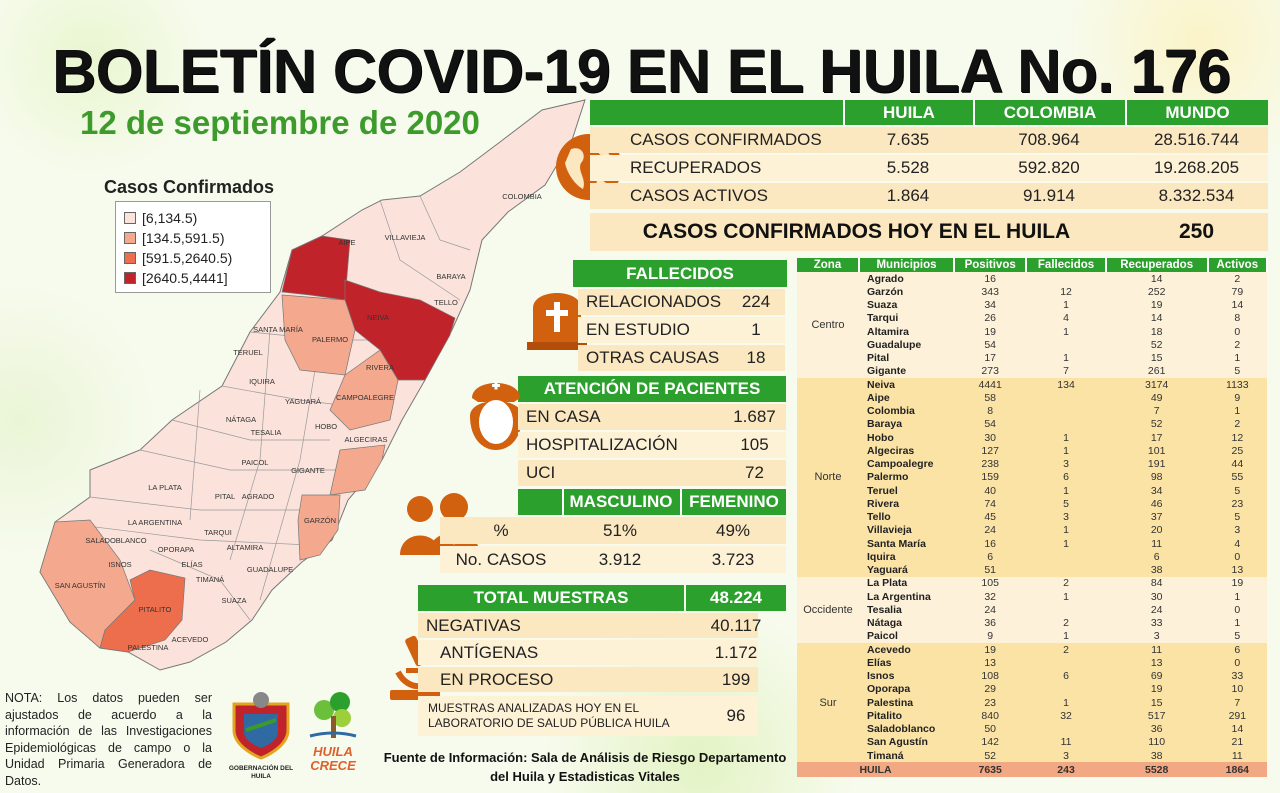 The width and height of the screenshot is (1280, 793). I want to click on municipio-value: 26, so click(990, 318).